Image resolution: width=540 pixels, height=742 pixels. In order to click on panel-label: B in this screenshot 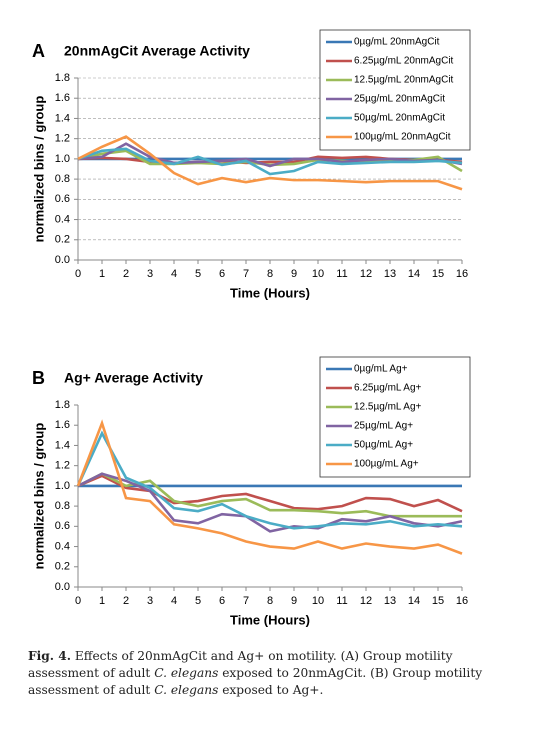, I will do `click(38, 378)`.